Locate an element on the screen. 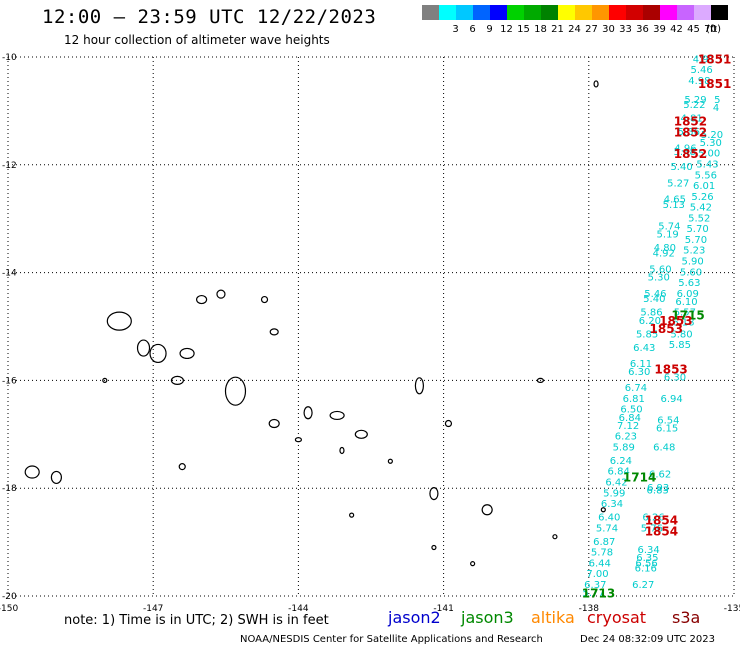 Image resolution: width=740 pixels, height=650 pixels. swh-value-track-b: 5.30 is located at coordinates (711, 143).